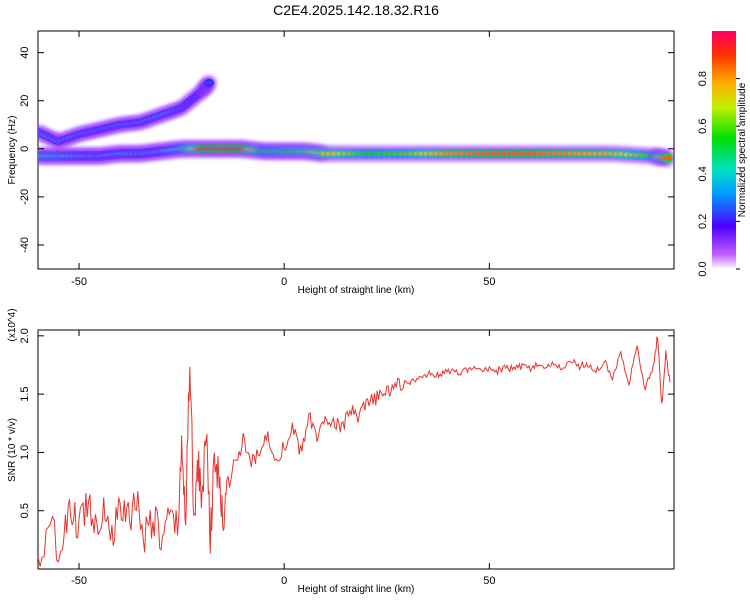  What do you see at coordinates (79, 282) in the screenshot?
I see `spectrogram-x-tick-label: -50` at bounding box center [79, 282].